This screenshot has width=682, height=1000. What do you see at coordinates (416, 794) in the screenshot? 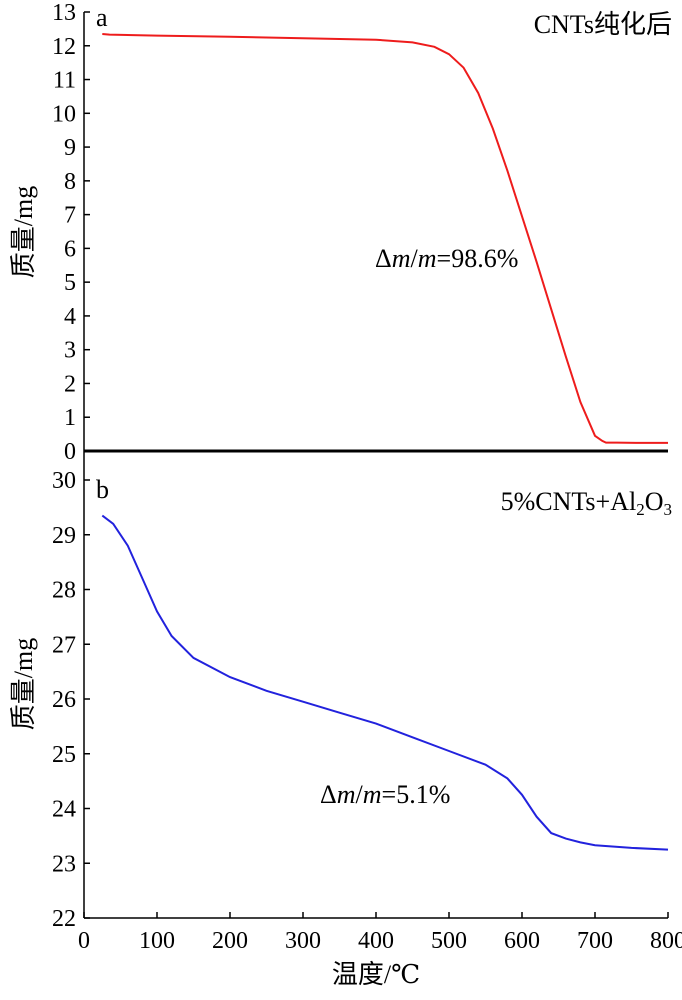
I see `panel-b-annotation-value: =5.1%` at bounding box center [416, 794].